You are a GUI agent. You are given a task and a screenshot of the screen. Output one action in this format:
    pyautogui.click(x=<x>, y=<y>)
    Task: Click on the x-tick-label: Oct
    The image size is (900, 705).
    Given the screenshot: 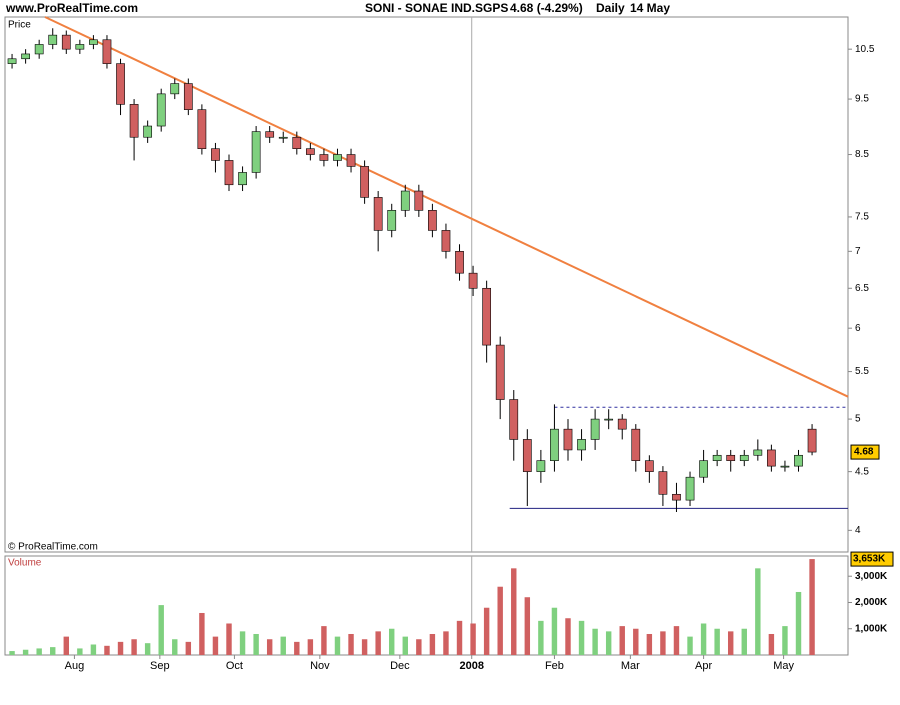 What is the action you would take?
    pyautogui.click(x=234, y=666)
    